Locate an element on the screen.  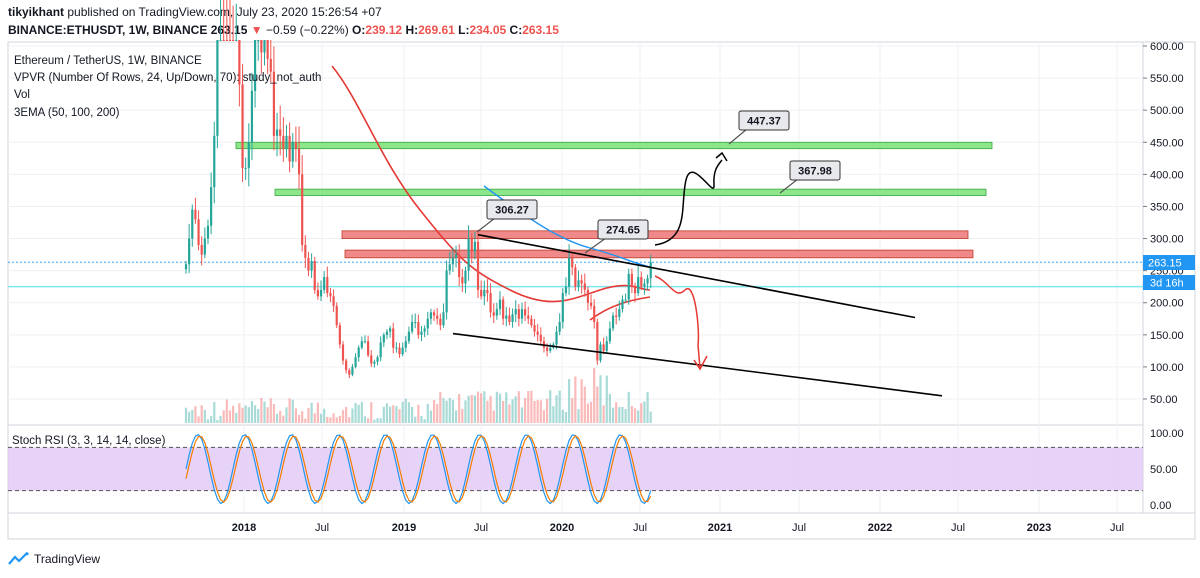
bearish-arrow-icon is located at coordinates (700, 363).